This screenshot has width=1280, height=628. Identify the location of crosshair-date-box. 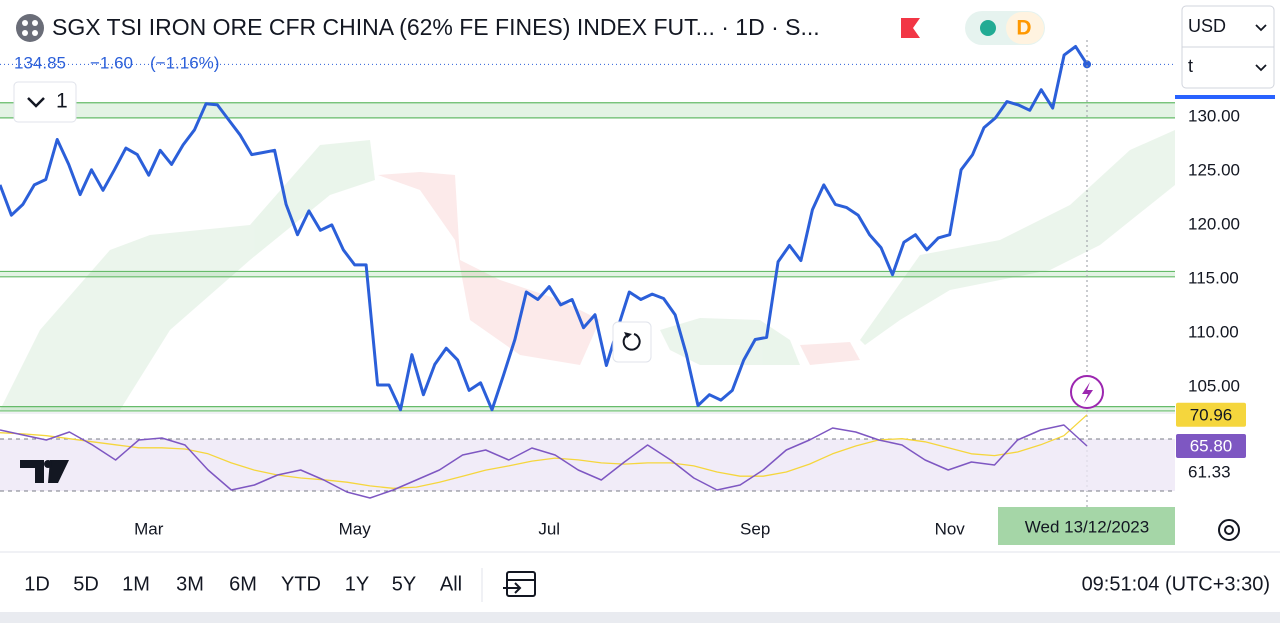
(1086, 526).